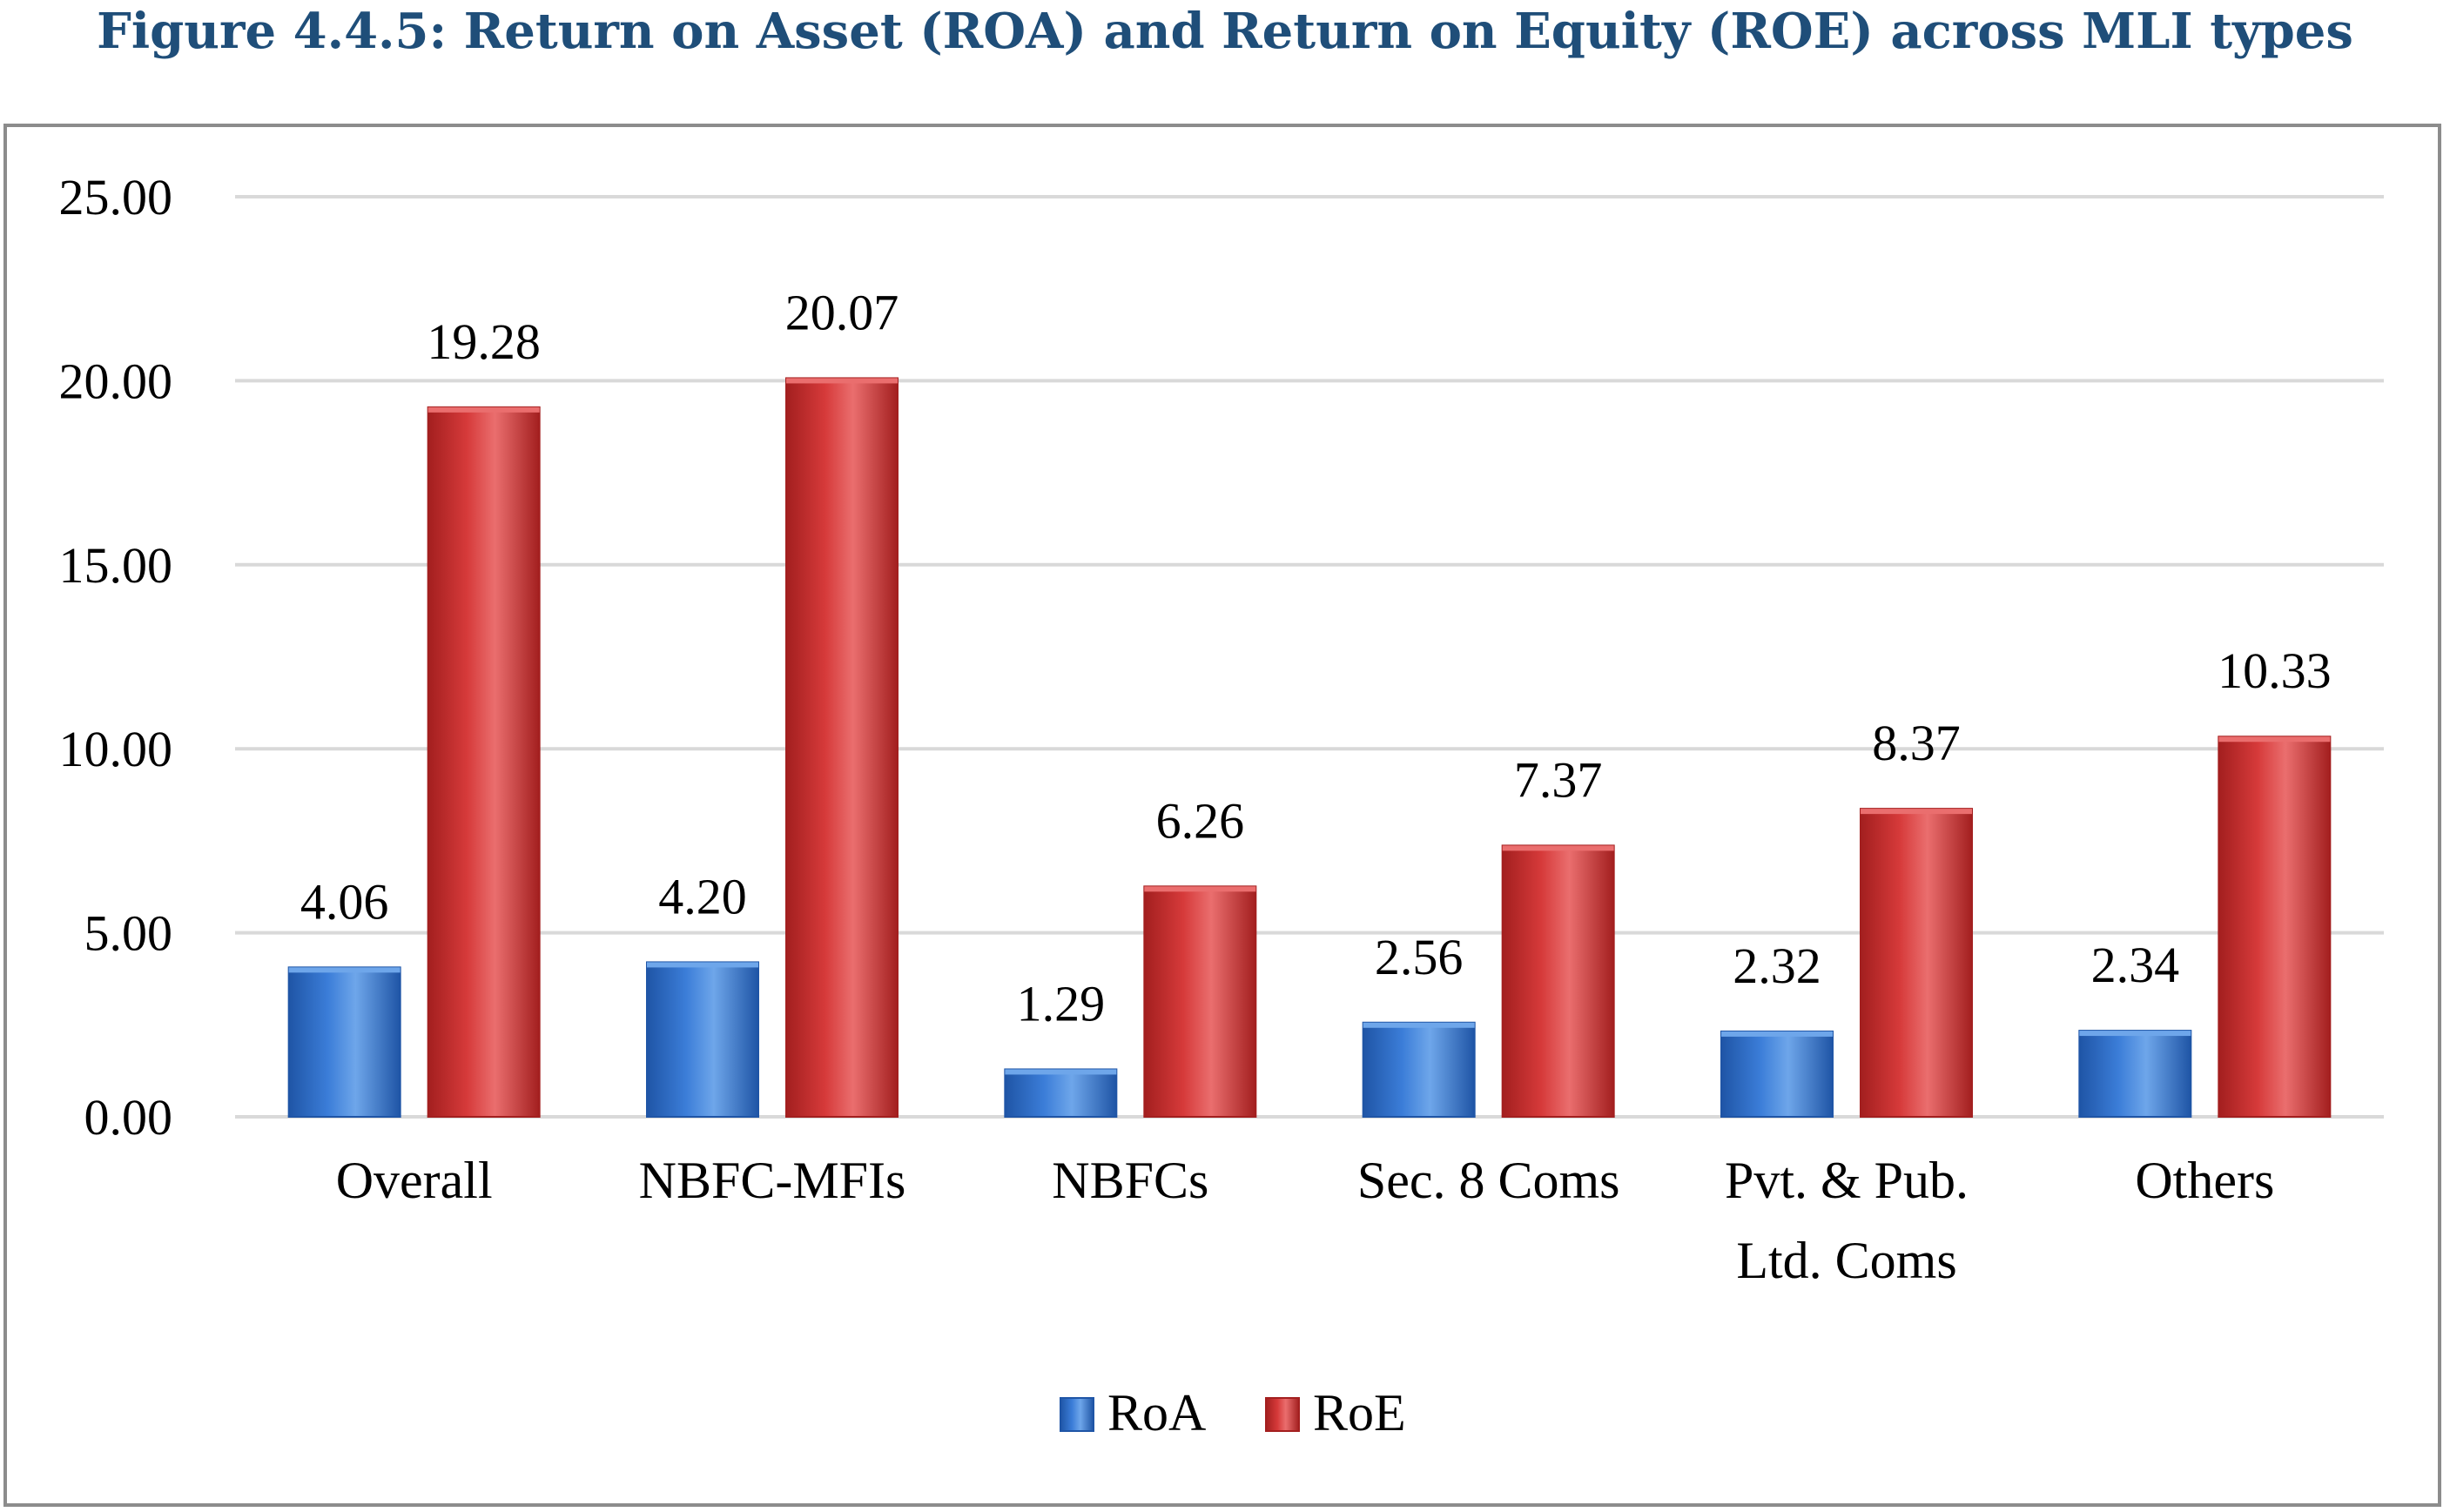 The height and width of the screenshot is (1512, 2450). What do you see at coordinates (2205, 1180) in the screenshot?
I see `category-label: Others` at bounding box center [2205, 1180].